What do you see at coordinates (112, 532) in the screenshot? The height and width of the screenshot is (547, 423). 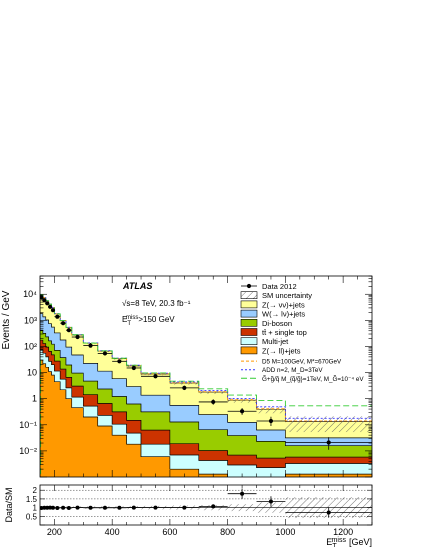 I see `x-tick-label: 400` at bounding box center [112, 532].